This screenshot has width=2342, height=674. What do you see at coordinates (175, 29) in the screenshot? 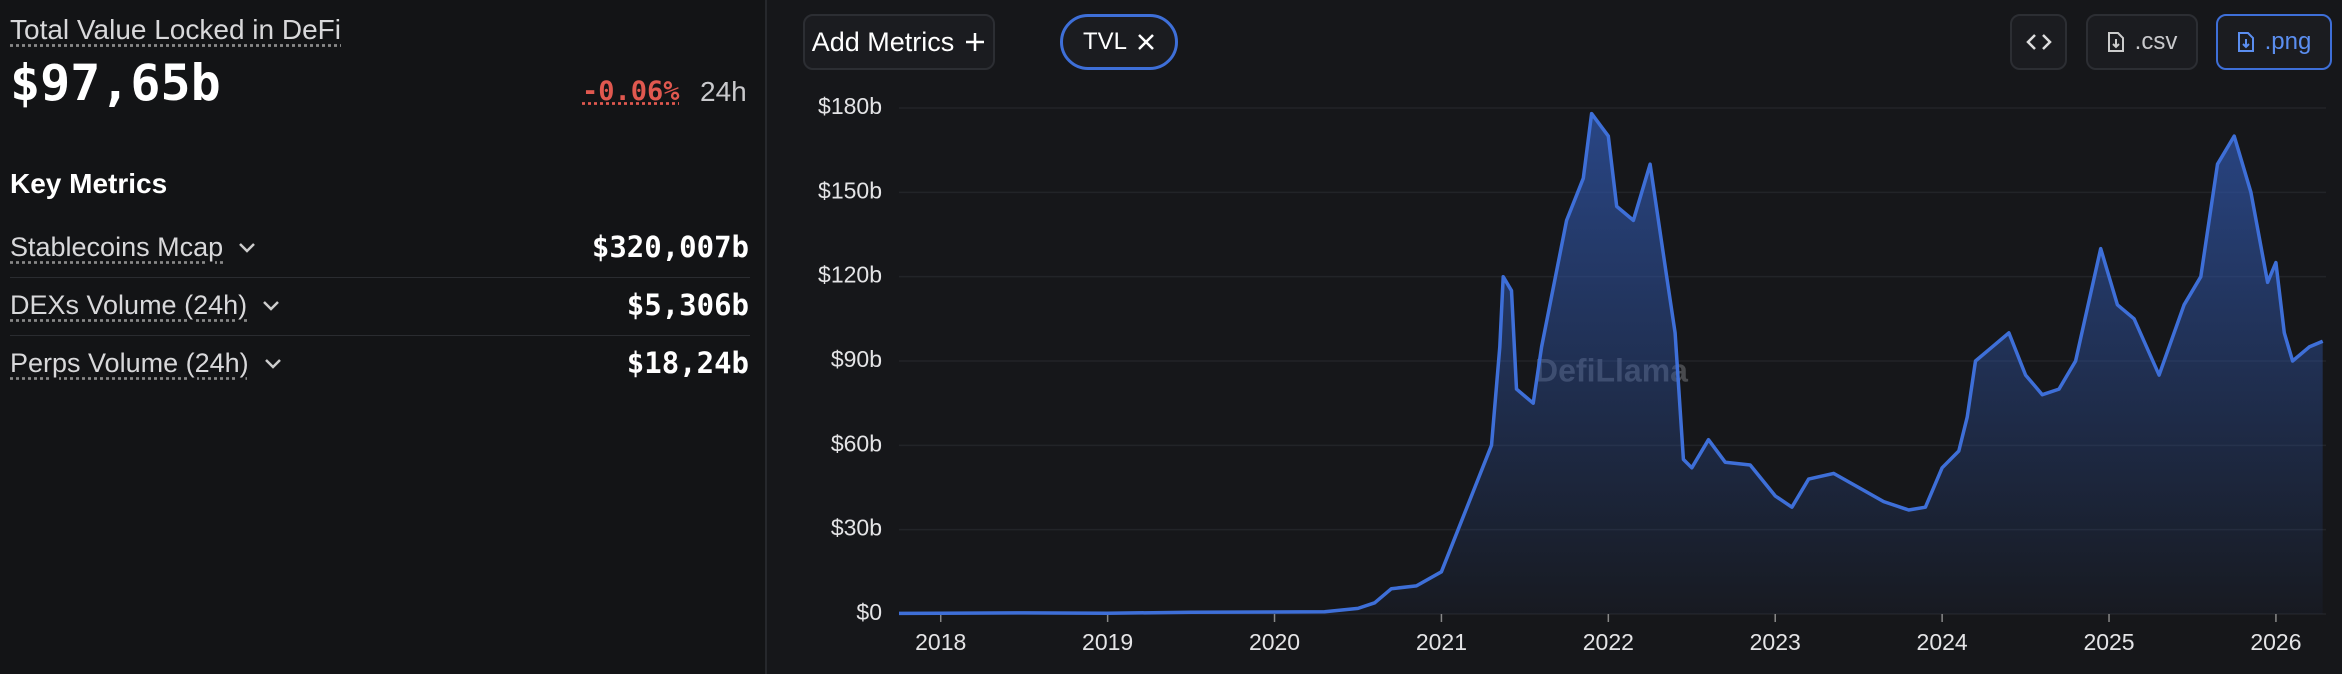
I see `summary-title: Total Value Locked in DeFi` at bounding box center [175, 29].